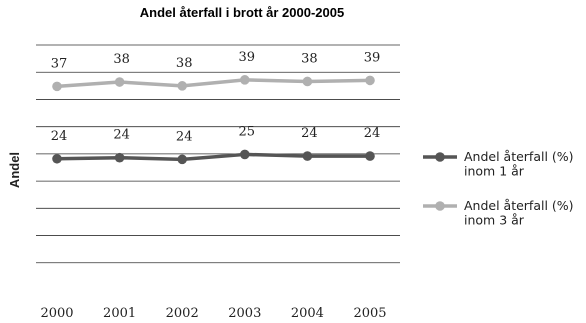 This screenshot has height=323, width=586. Describe the element at coordinates (307, 313) in the screenshot. I see `x-tick-label: 2004` at that location.